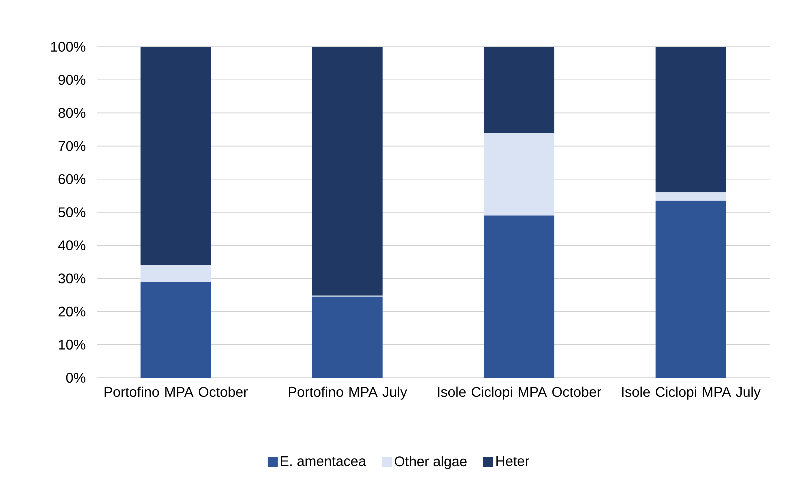 The width and height of the screenshot is (787, 485). I want to click on y-tick-label: 20%, so click(72, 311).